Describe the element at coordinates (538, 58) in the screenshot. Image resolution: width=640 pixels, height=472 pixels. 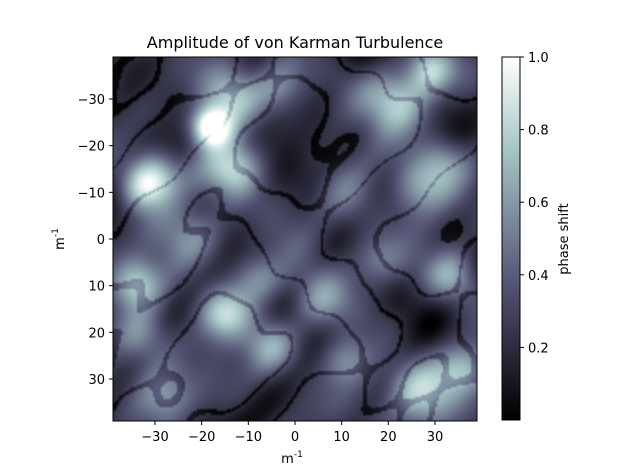
I see `colorbar-tick-label: 1.0` at that location.